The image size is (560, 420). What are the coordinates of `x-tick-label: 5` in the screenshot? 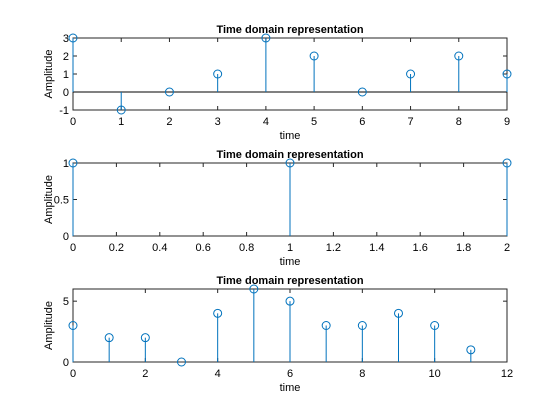 It's located at (314, 122).